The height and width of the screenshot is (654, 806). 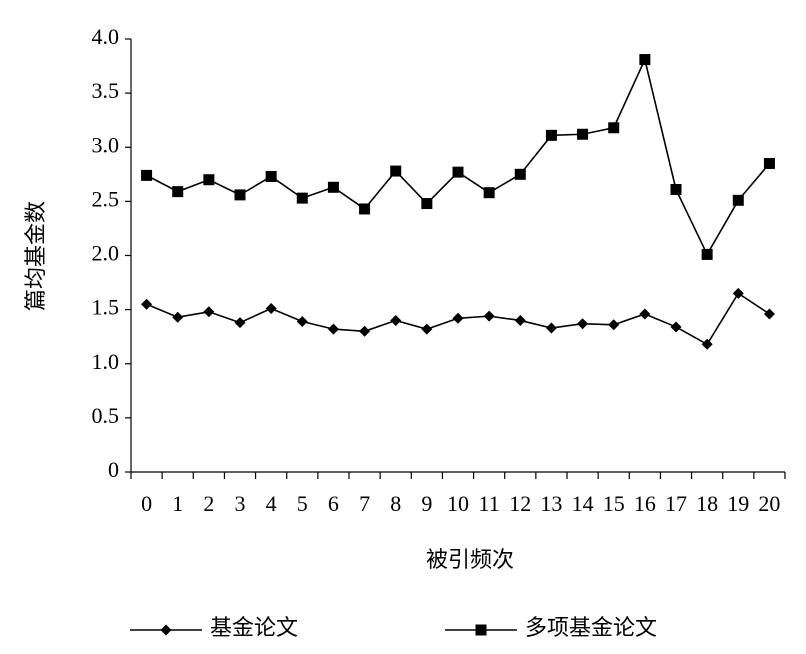 I want to click on x-tick-label: 11, so click(x=489, y=503).